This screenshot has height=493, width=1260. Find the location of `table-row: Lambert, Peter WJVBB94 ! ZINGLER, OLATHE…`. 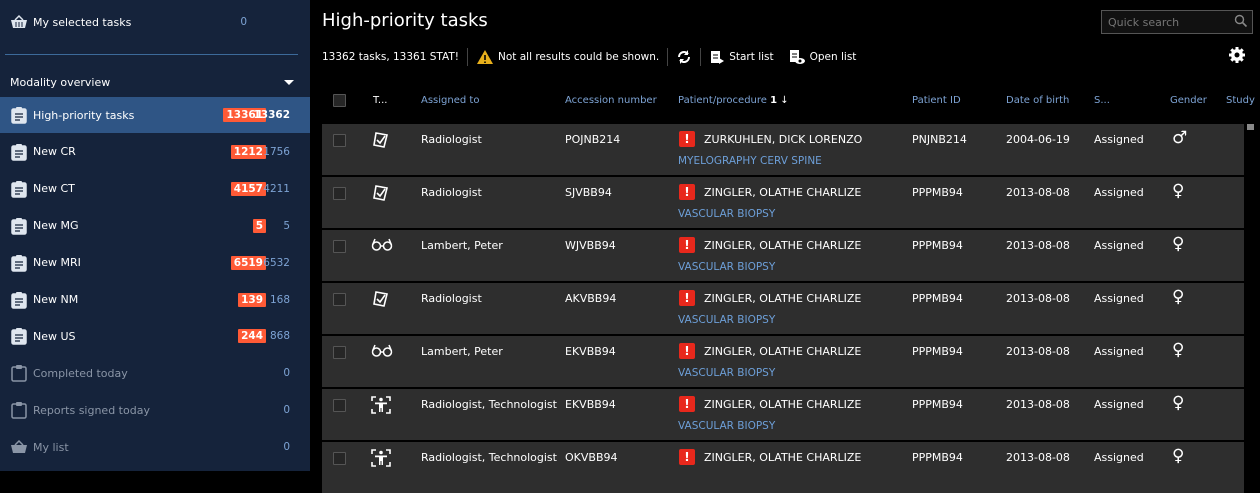

table-row: Lambert, Peter WJVBB94 ! ZINGLER, OLATHE… is located at coordinates (783, 255).